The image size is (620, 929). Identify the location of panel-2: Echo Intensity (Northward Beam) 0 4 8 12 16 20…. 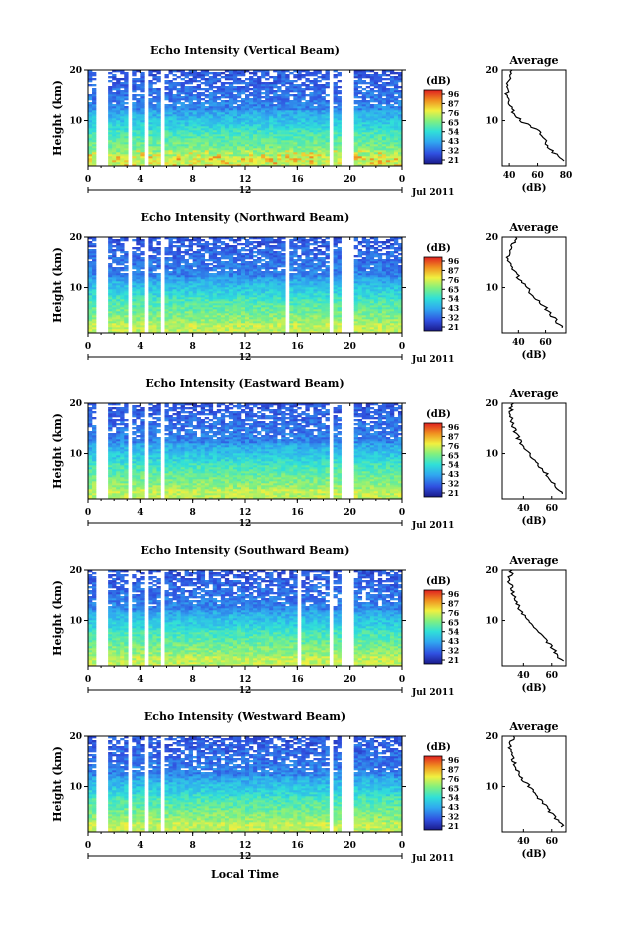
(309, 288).